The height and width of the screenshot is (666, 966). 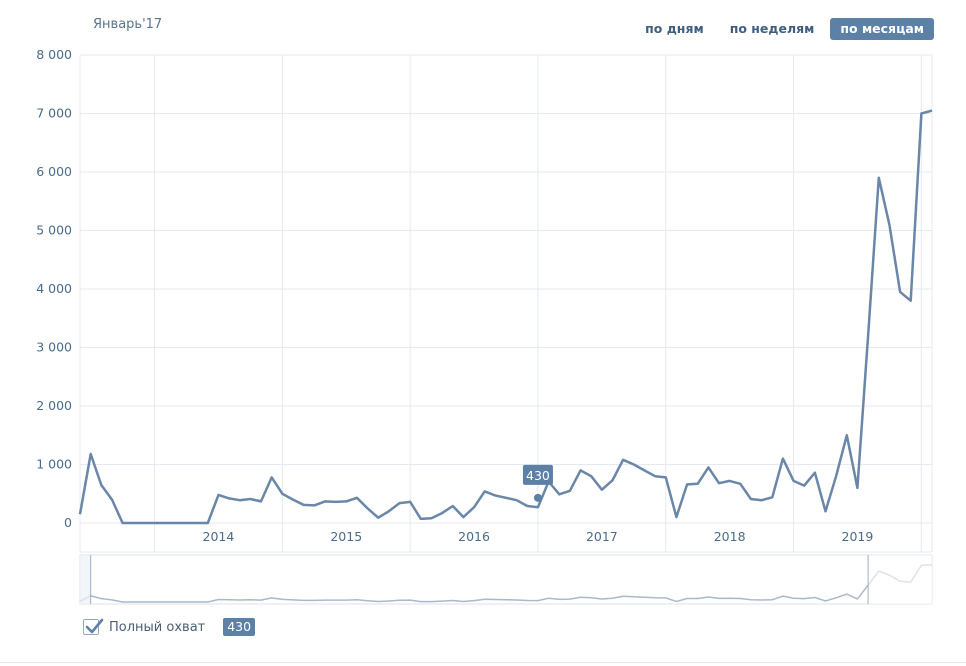 What do you see at coordinates (54, 54) in the screenshot?
I see `y-tick-label: 8 000` at bounding box center [54, 54].